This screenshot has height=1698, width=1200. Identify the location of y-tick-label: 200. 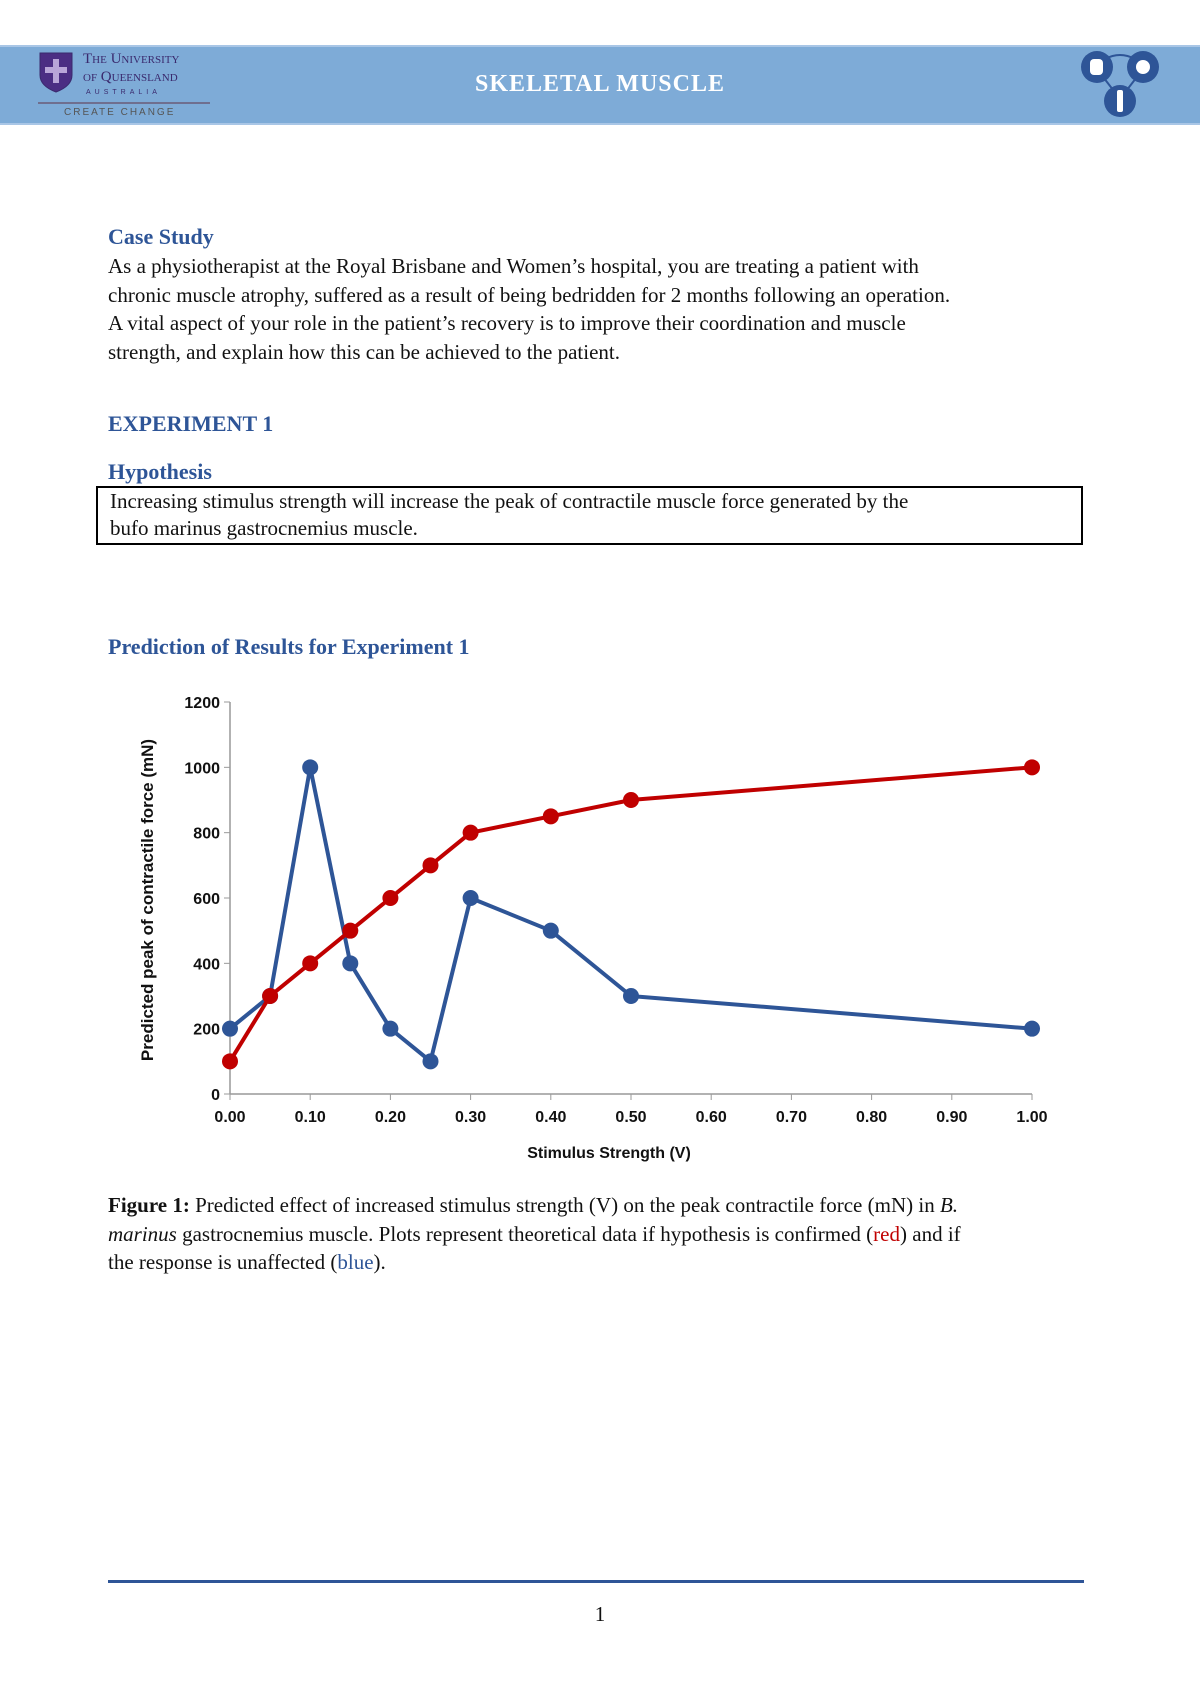
(206, 1030).